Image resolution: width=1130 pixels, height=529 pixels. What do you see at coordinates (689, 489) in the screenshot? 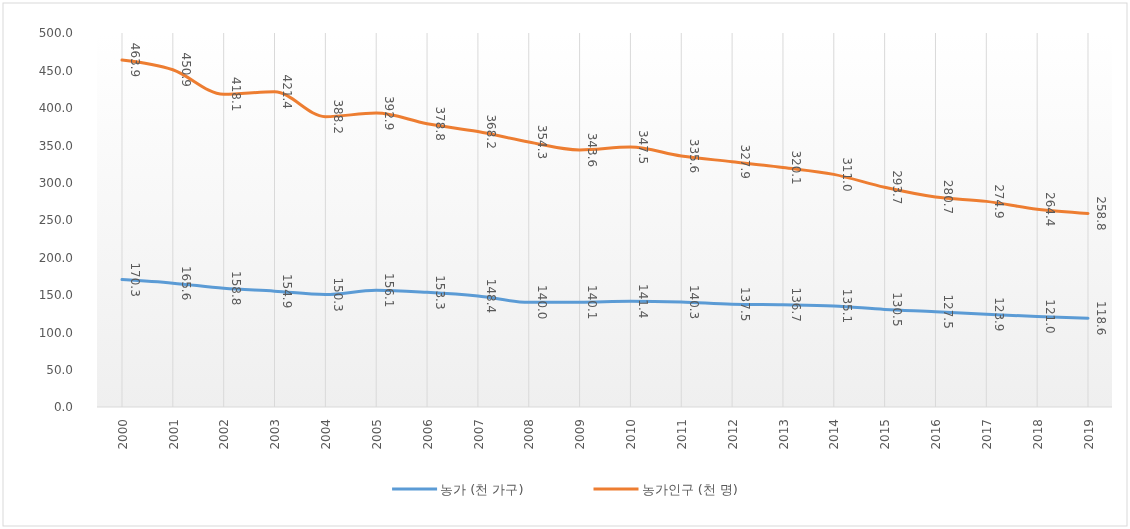
I see `legend-label: 농가인구 (천 명)` at bounding box center [689, 489].